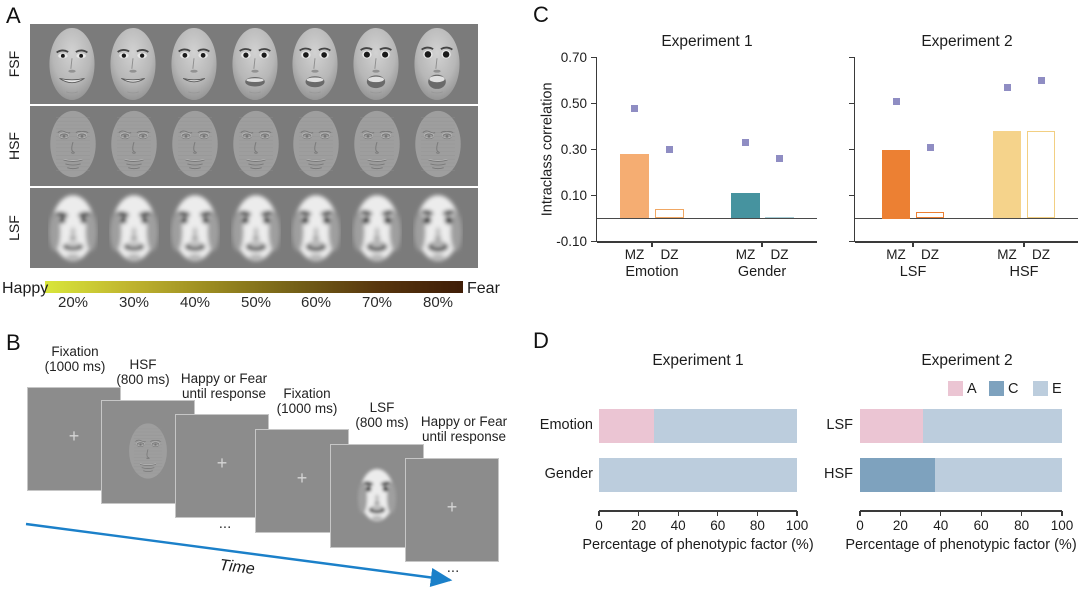 The image size is (1080, 594). I want to click on segment-e-gender, so click(698, 475).